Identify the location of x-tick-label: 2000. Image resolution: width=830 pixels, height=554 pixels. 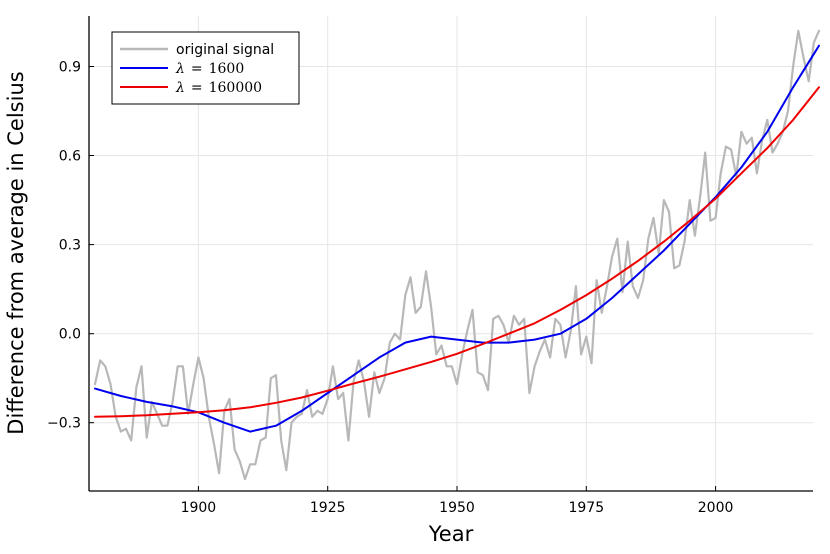
(716, 508).